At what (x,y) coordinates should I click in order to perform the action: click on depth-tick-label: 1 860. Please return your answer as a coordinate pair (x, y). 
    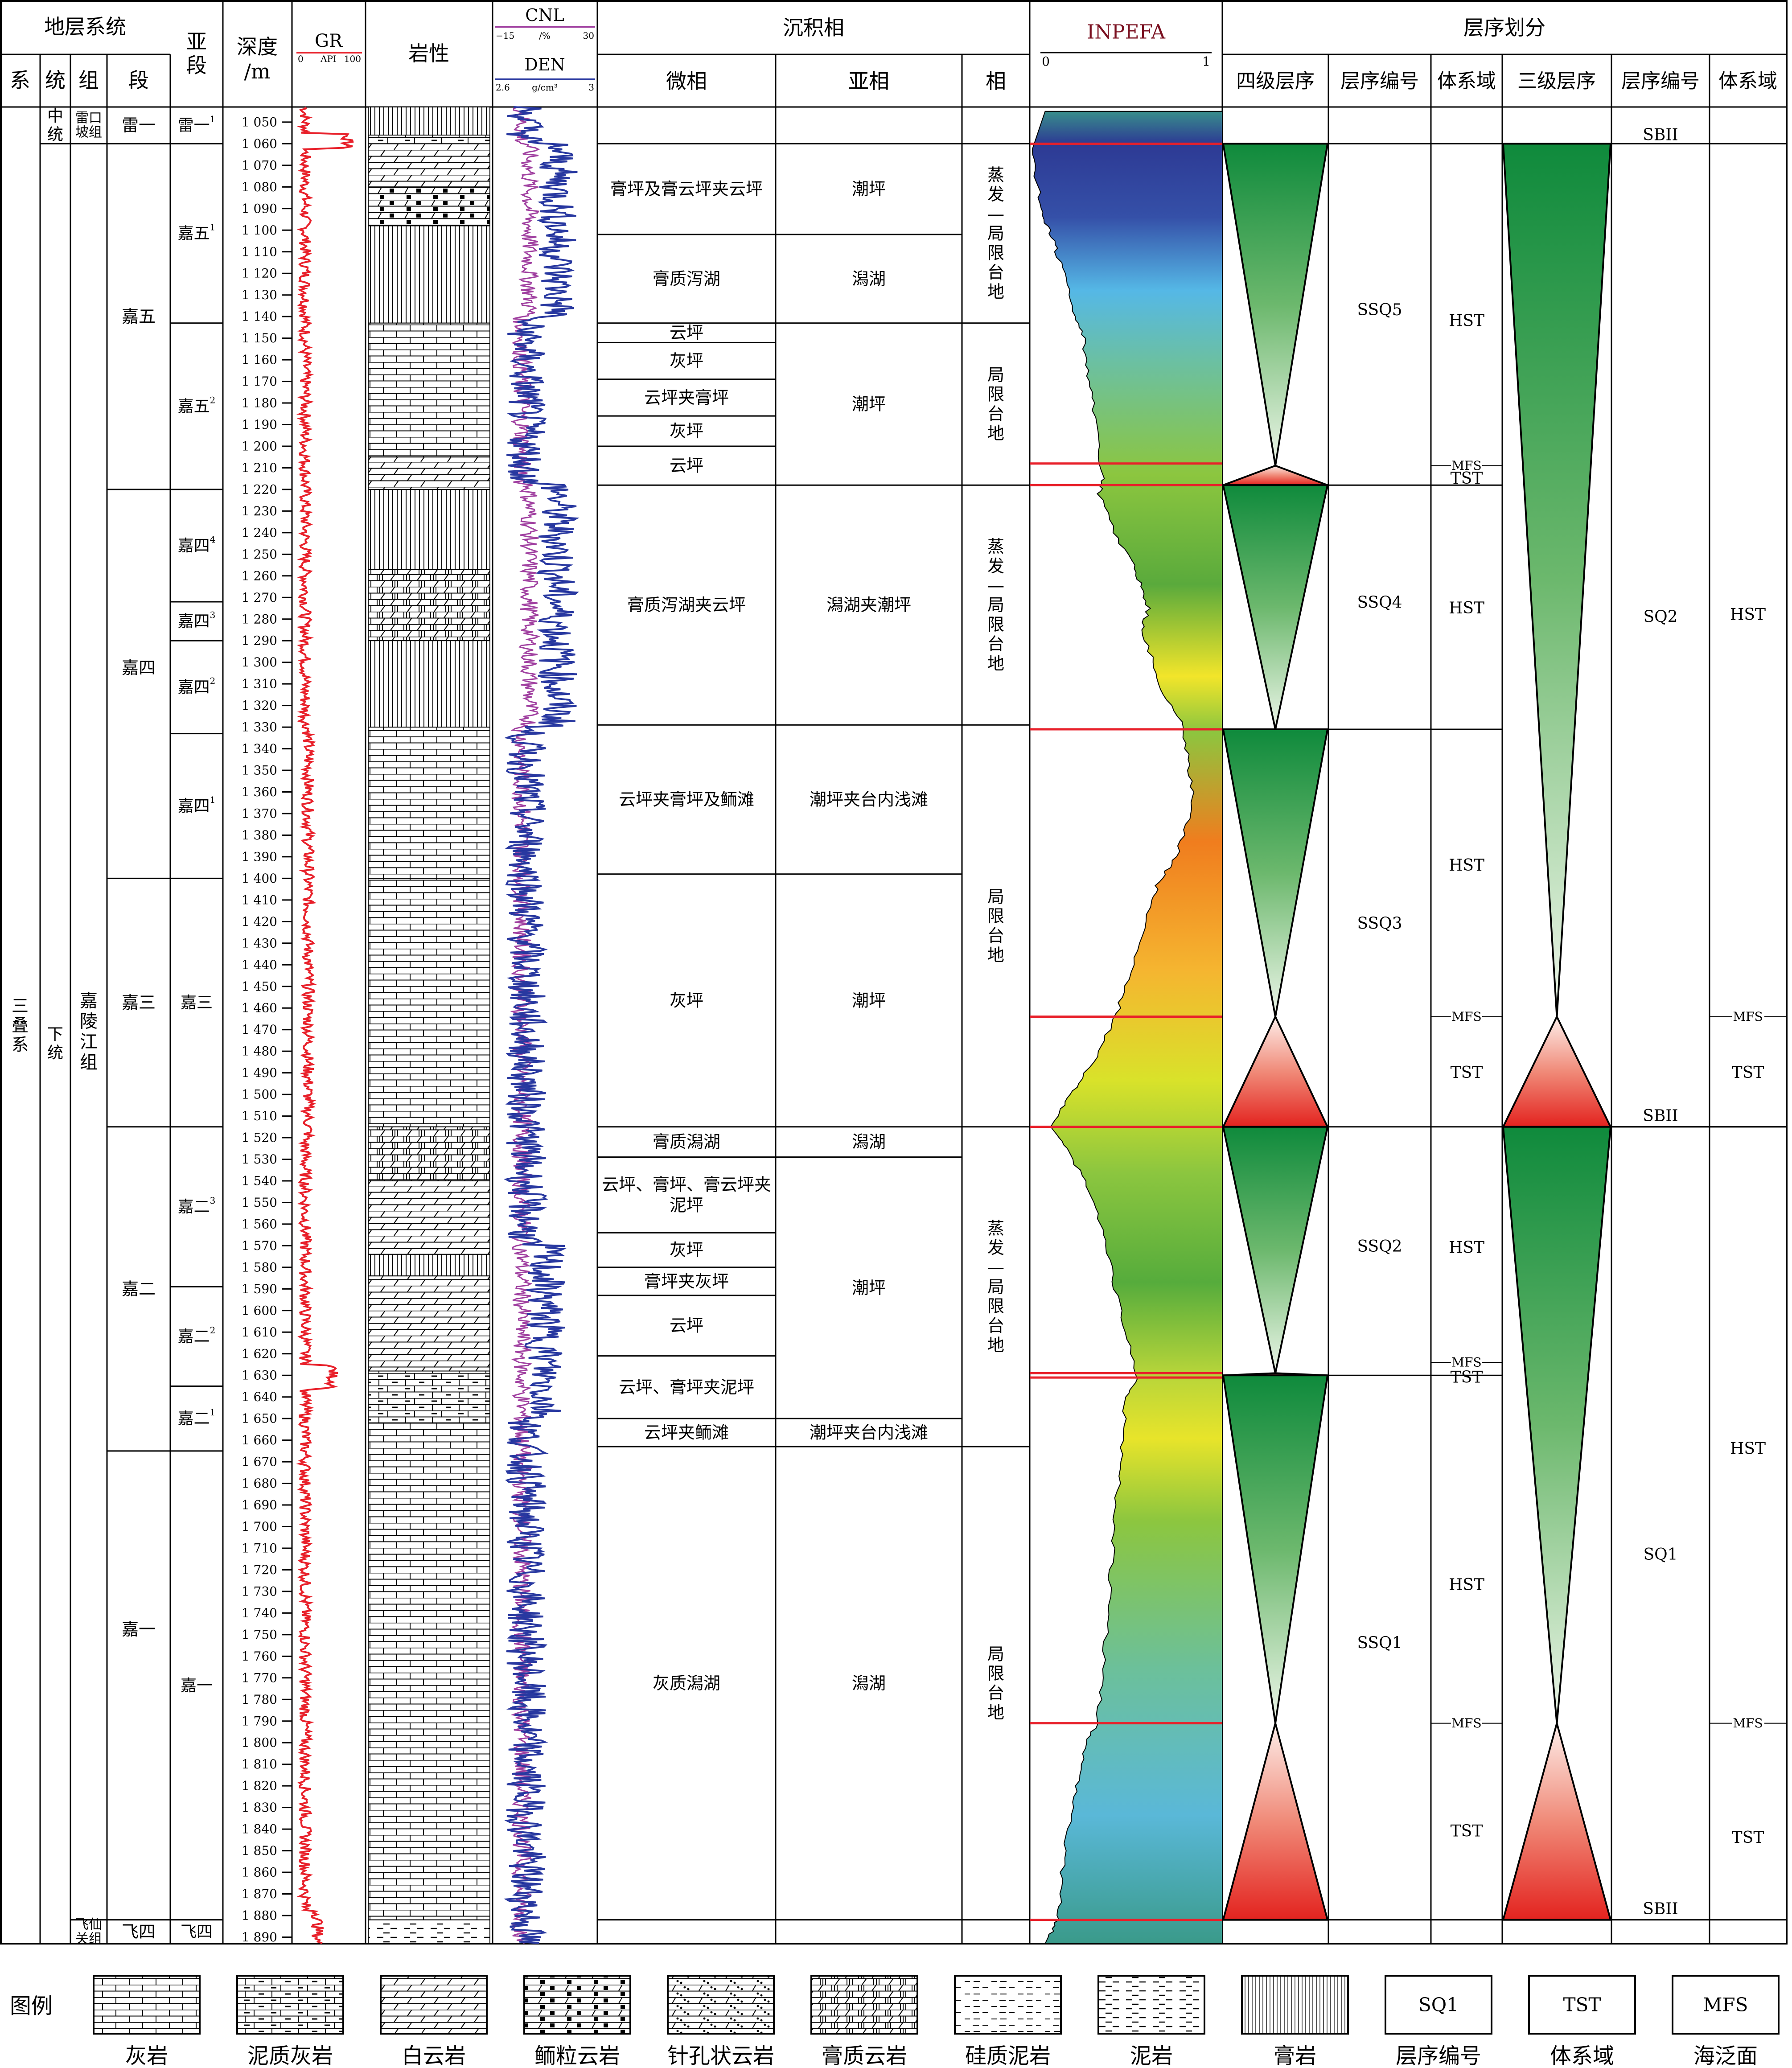
    Looking at the image, I should click on (260, 1872).